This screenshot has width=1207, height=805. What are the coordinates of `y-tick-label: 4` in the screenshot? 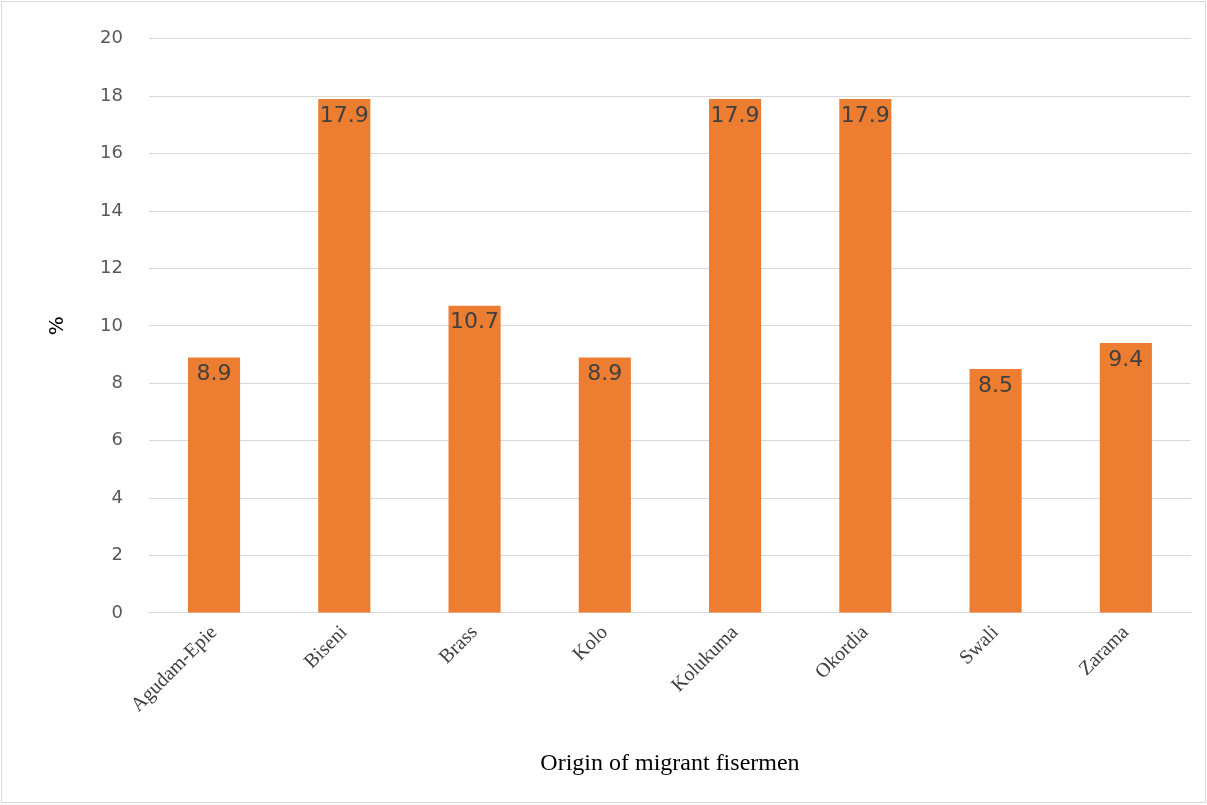 It's located at (117, 496).